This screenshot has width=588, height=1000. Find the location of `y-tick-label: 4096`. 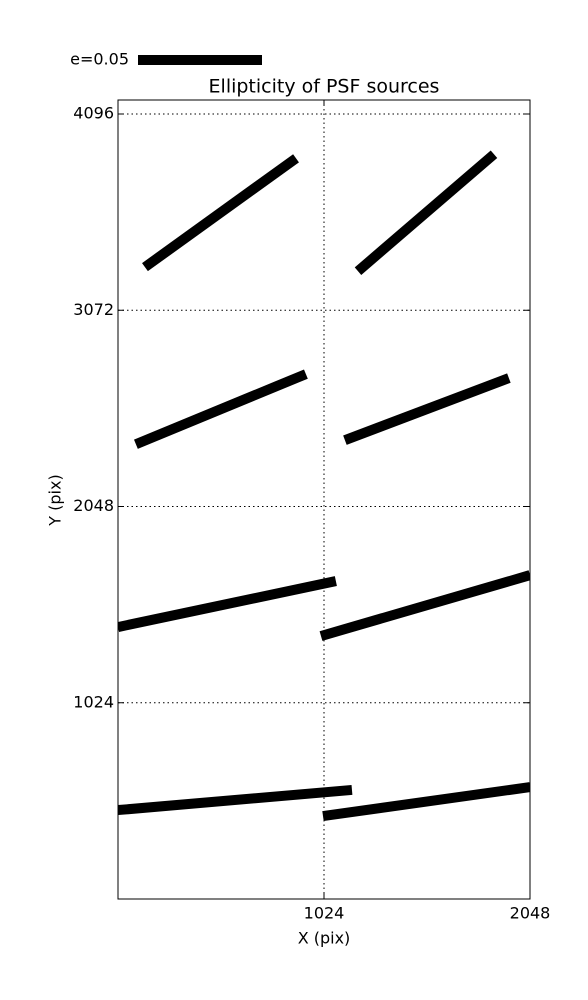

y-tick-label: 4096 is located at coordinates (93, 113).